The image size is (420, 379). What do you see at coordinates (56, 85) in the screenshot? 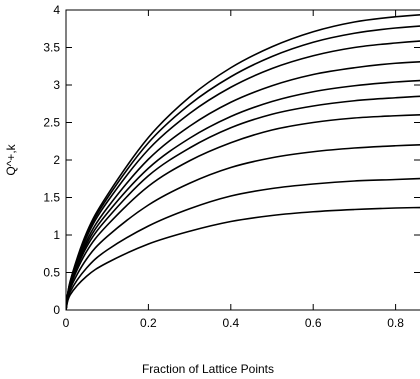
I see `y-tick-label: 3` at bounding box center [56, 85].